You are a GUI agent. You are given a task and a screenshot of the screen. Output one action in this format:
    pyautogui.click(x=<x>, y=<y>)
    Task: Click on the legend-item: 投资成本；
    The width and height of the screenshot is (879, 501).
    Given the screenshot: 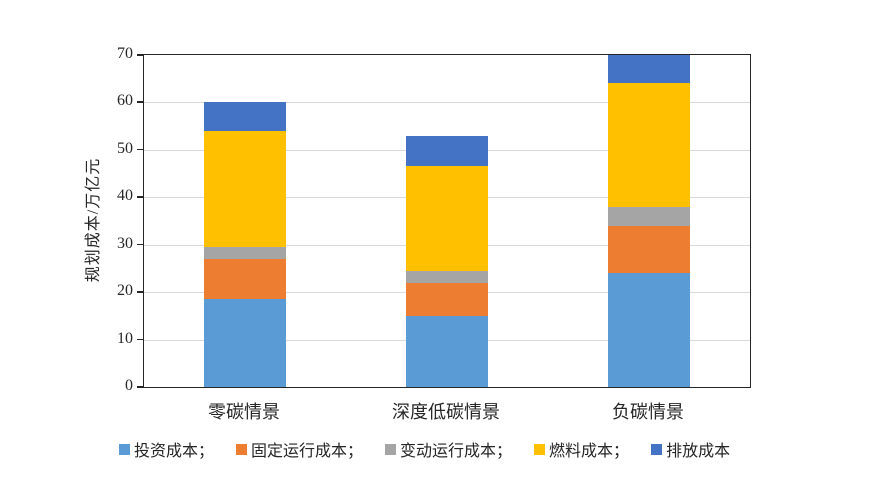 What is the action you would take?
    pyautogui.click(x=166, y=449)
    